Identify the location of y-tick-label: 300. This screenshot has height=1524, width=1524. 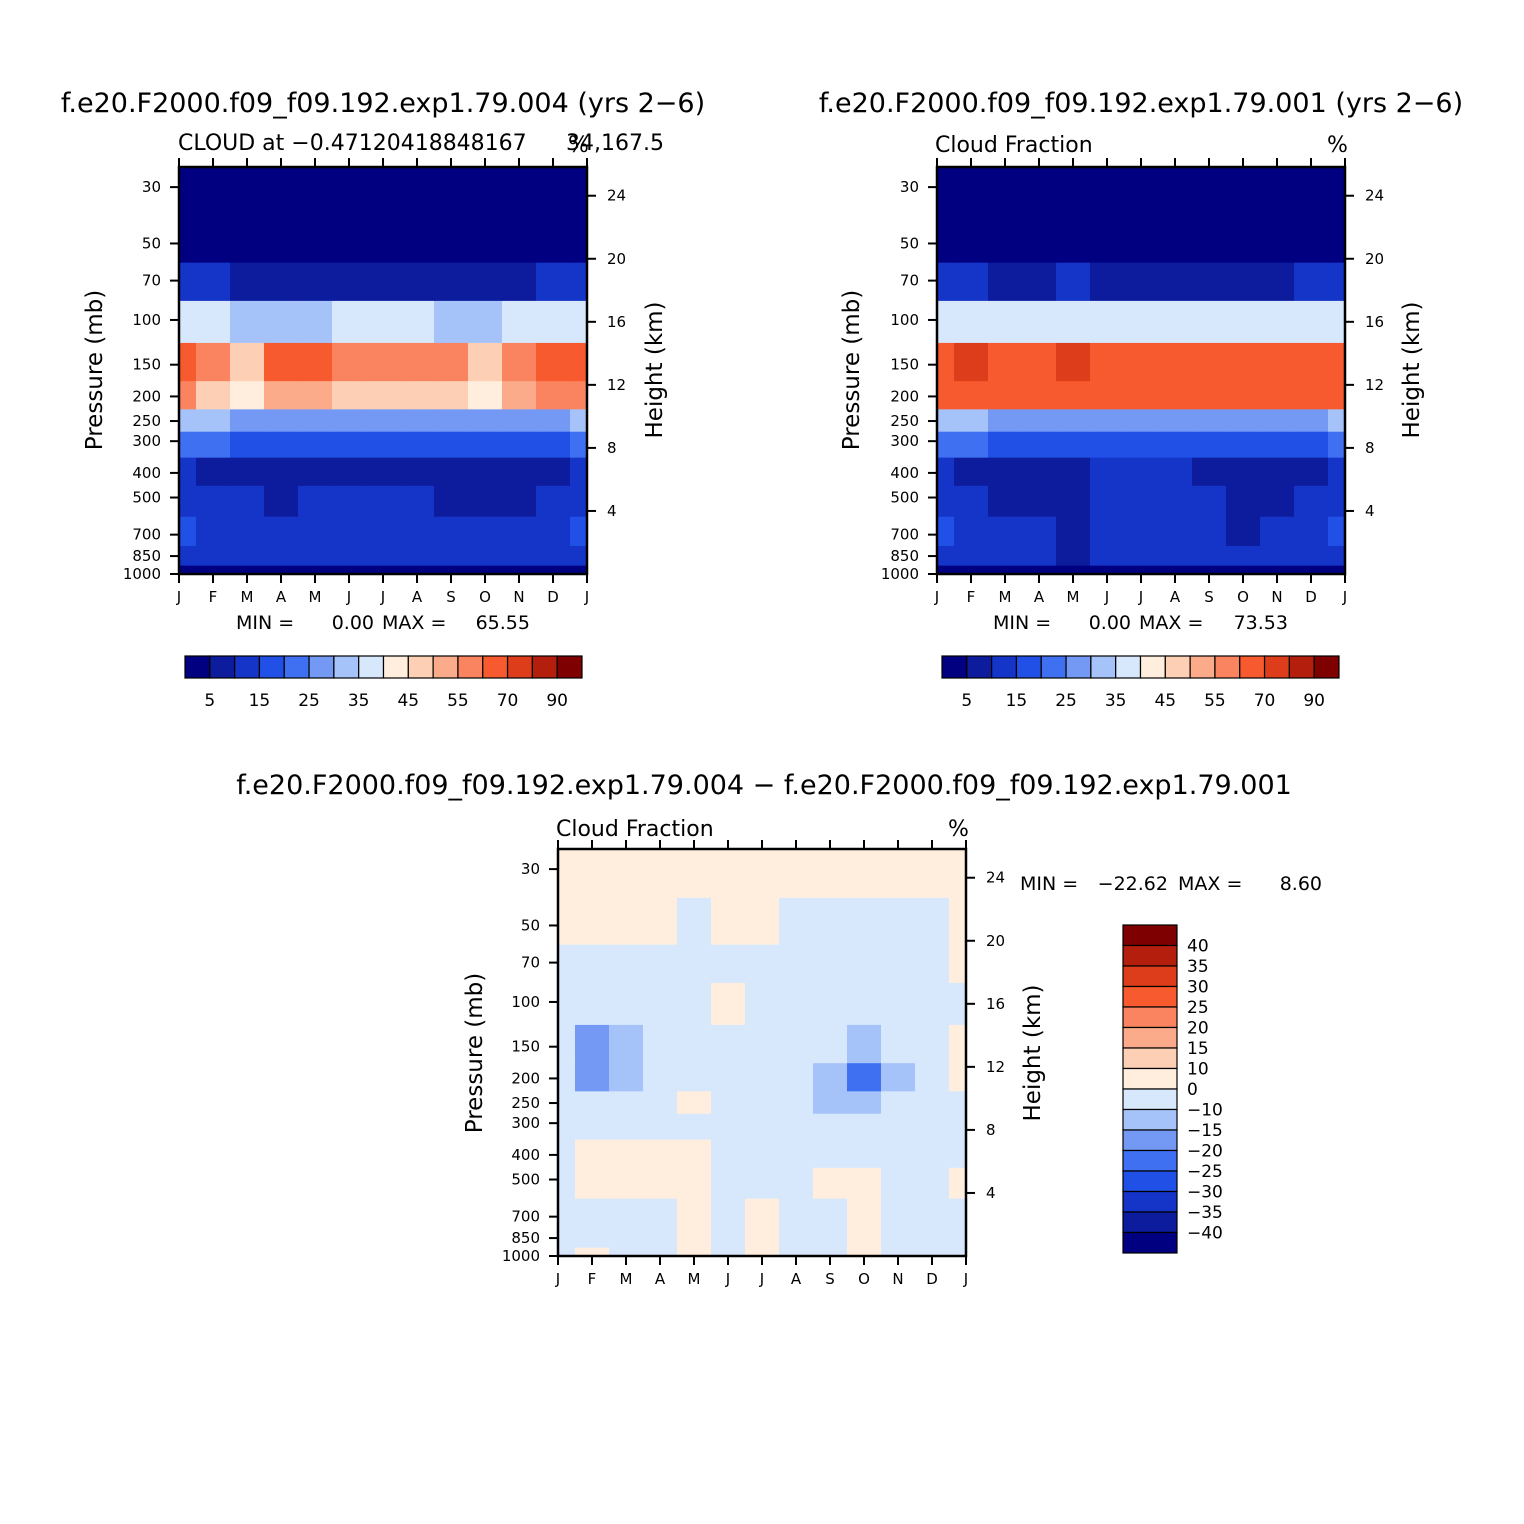
(146, 441).